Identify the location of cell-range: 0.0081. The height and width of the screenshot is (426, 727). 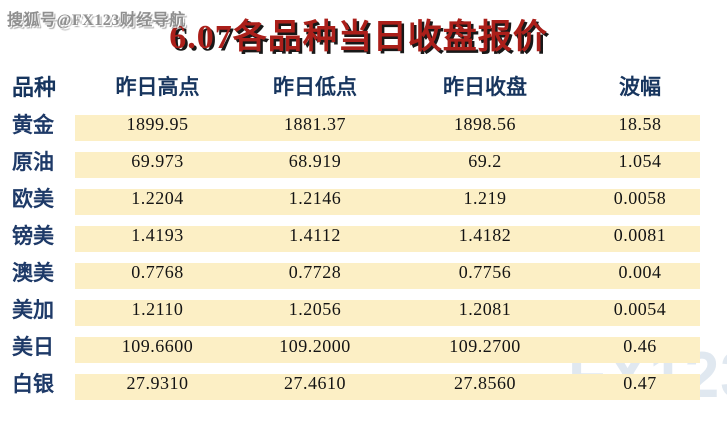
(640, 234).